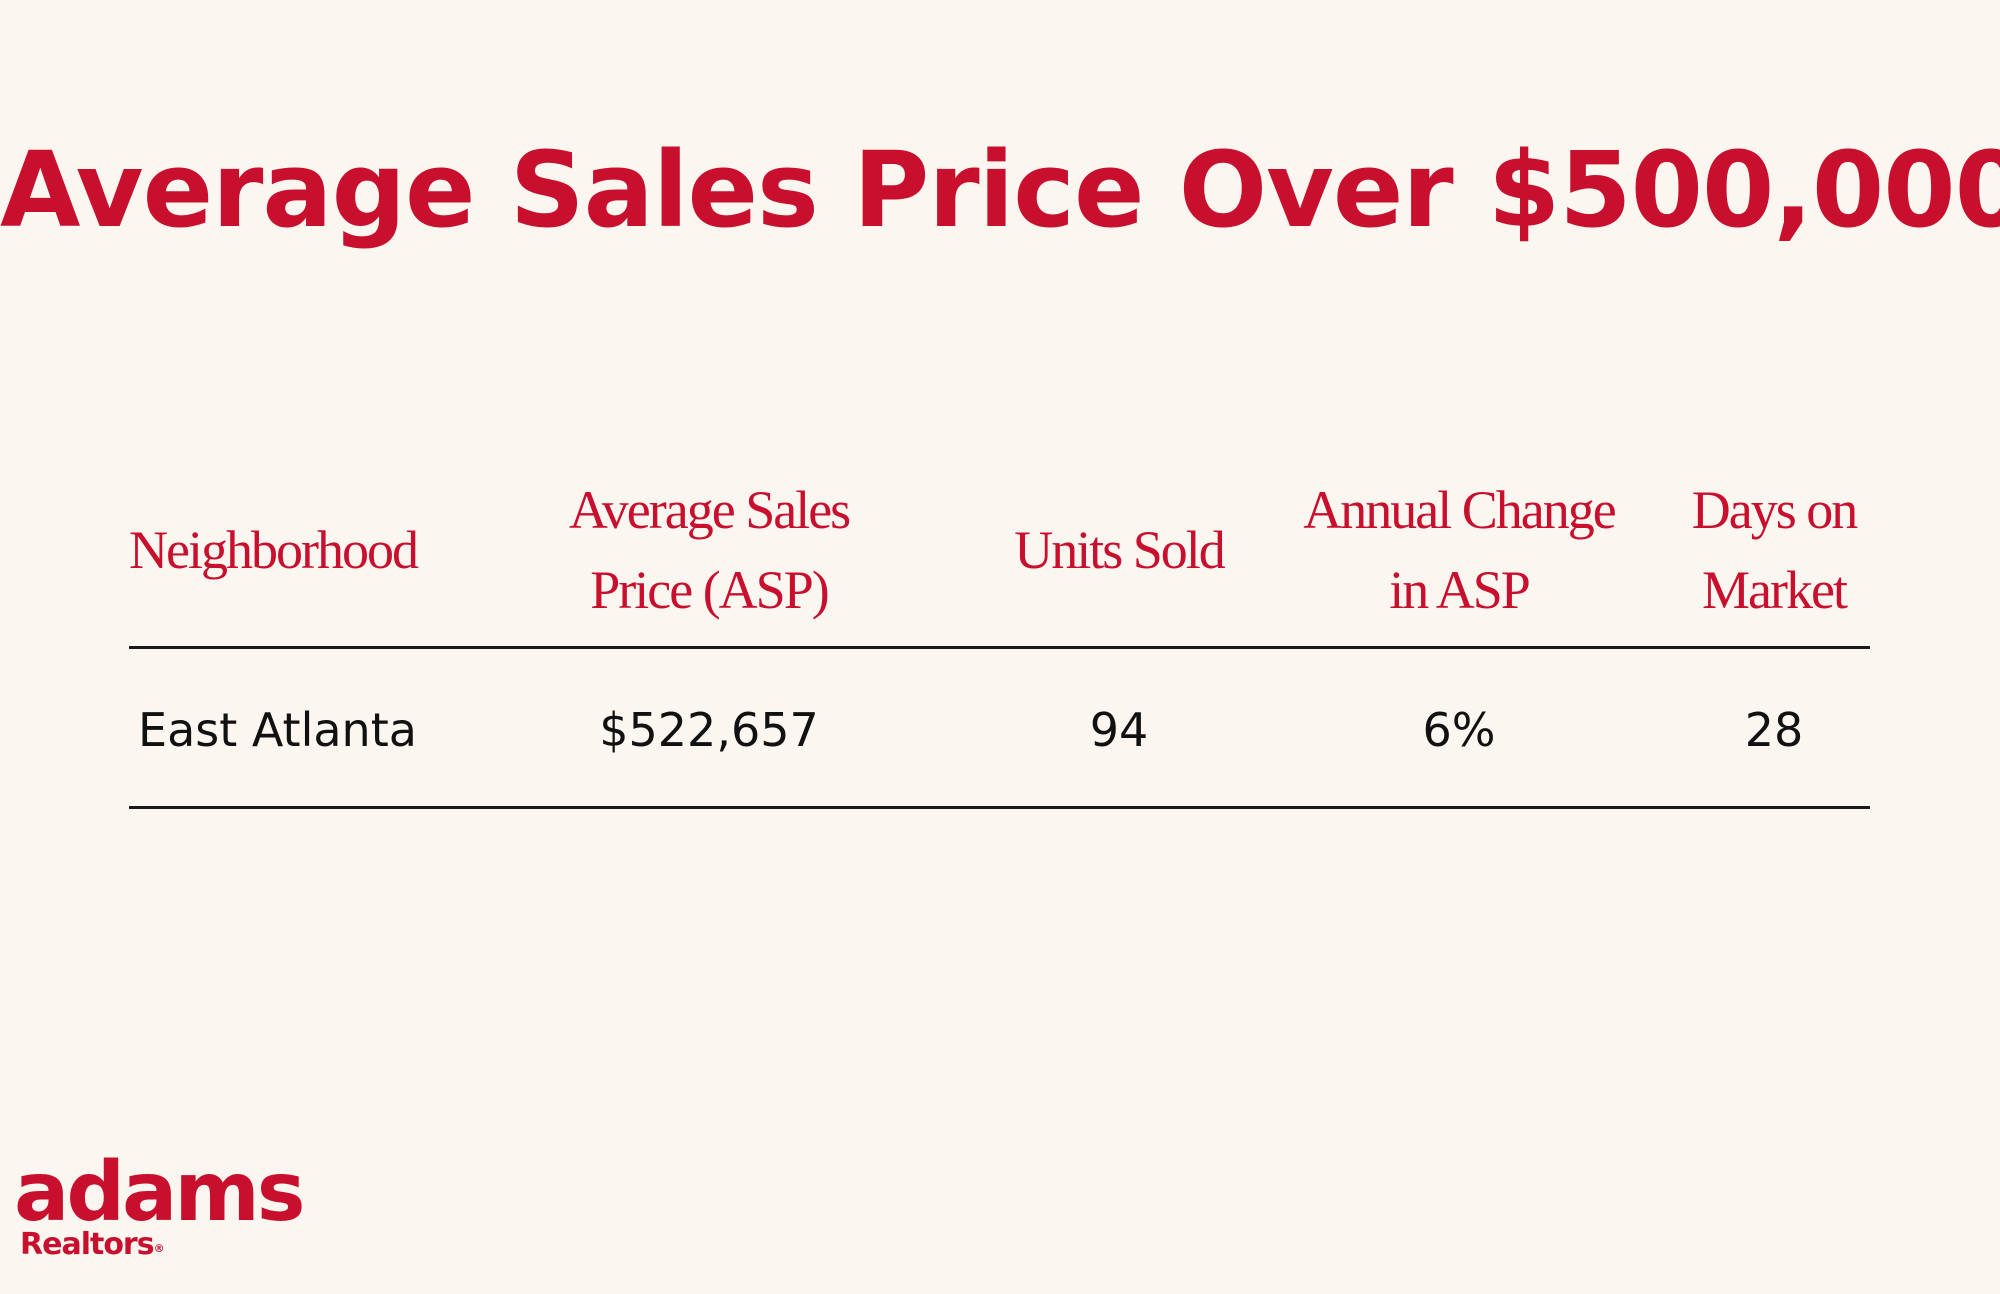  What do you see at coordinates (1000, 190) in the screenshot?
I see `page-title: Average Sales Price Over $500,000` at bounding box center [1000, 190].